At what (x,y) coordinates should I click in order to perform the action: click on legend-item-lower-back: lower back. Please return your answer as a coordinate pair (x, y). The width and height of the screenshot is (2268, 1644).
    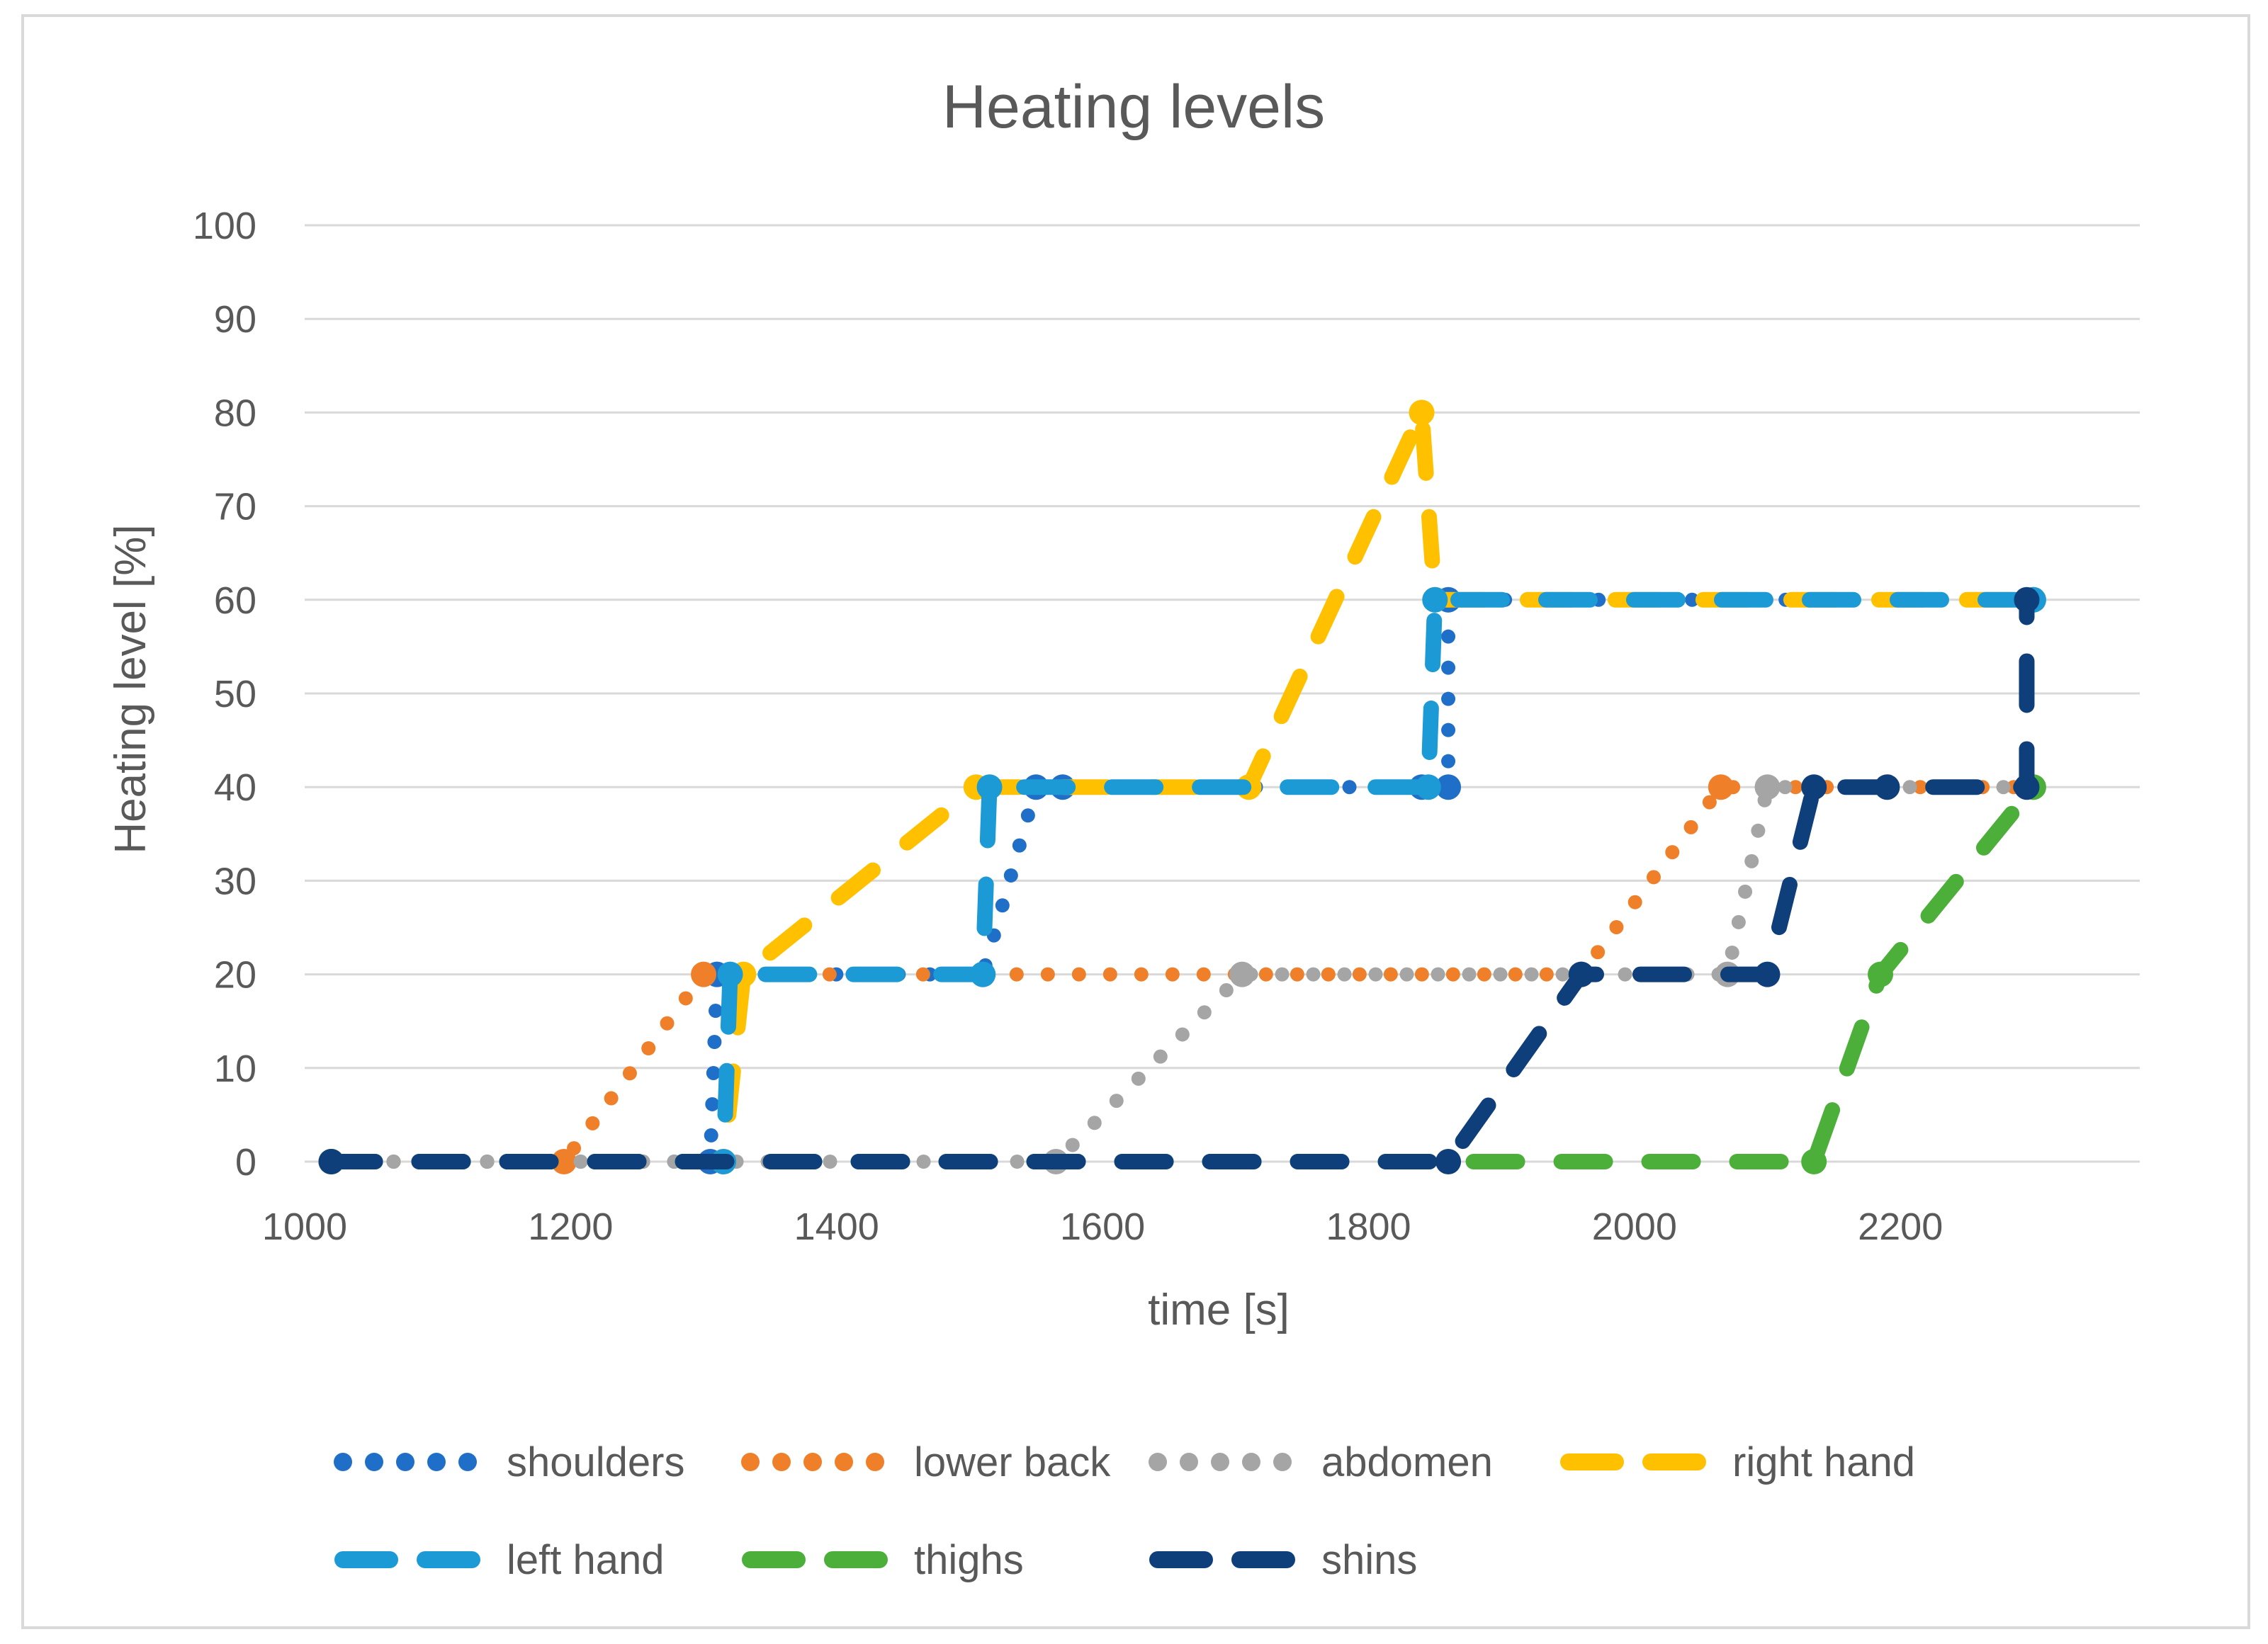
    Looking at the image, I should click on (926, 1462).